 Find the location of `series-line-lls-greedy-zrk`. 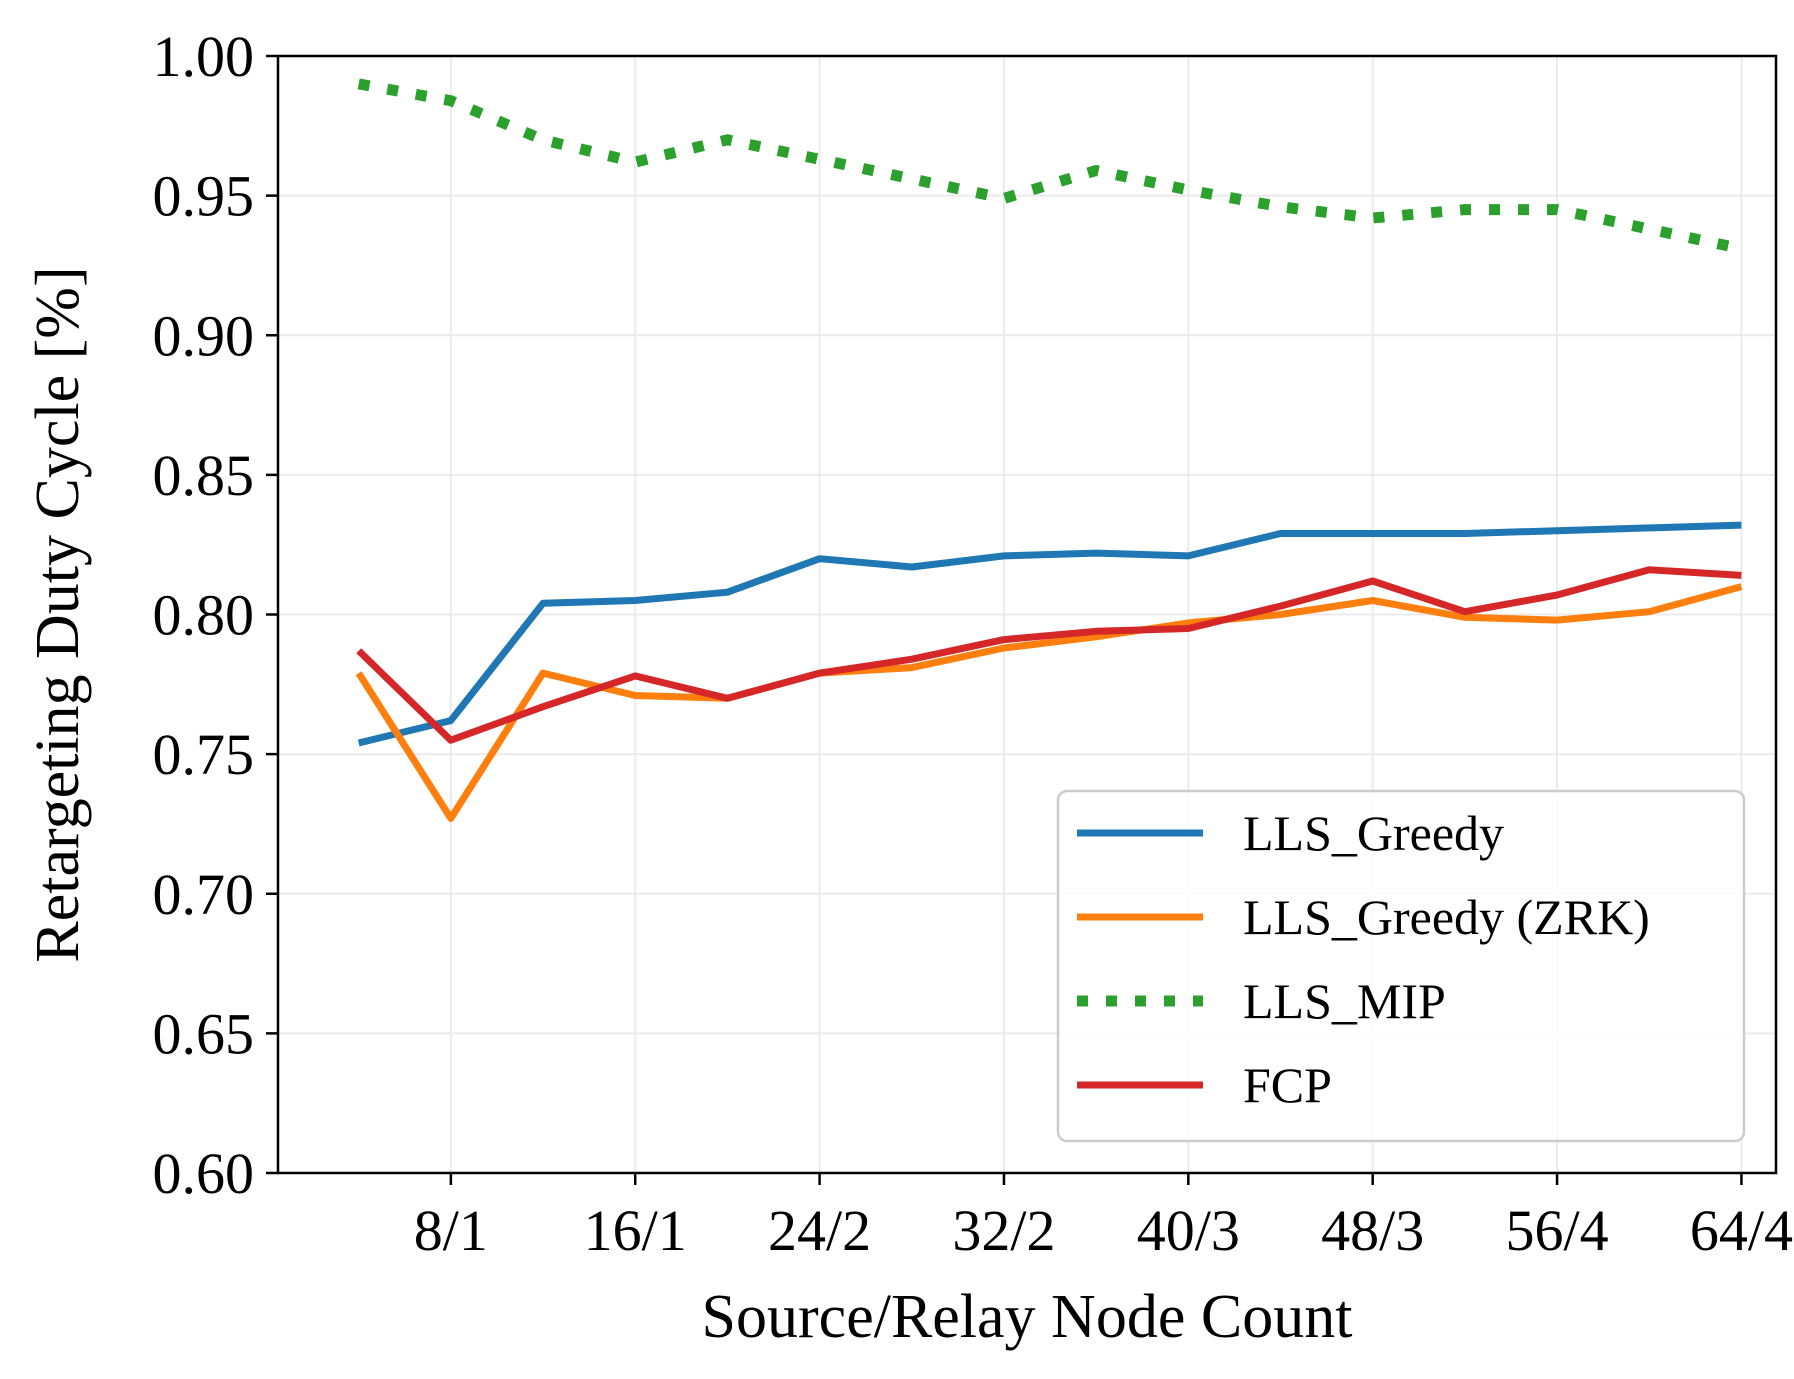

series-line-lls-greedy-zrk is located at coordinates (1049, 702).